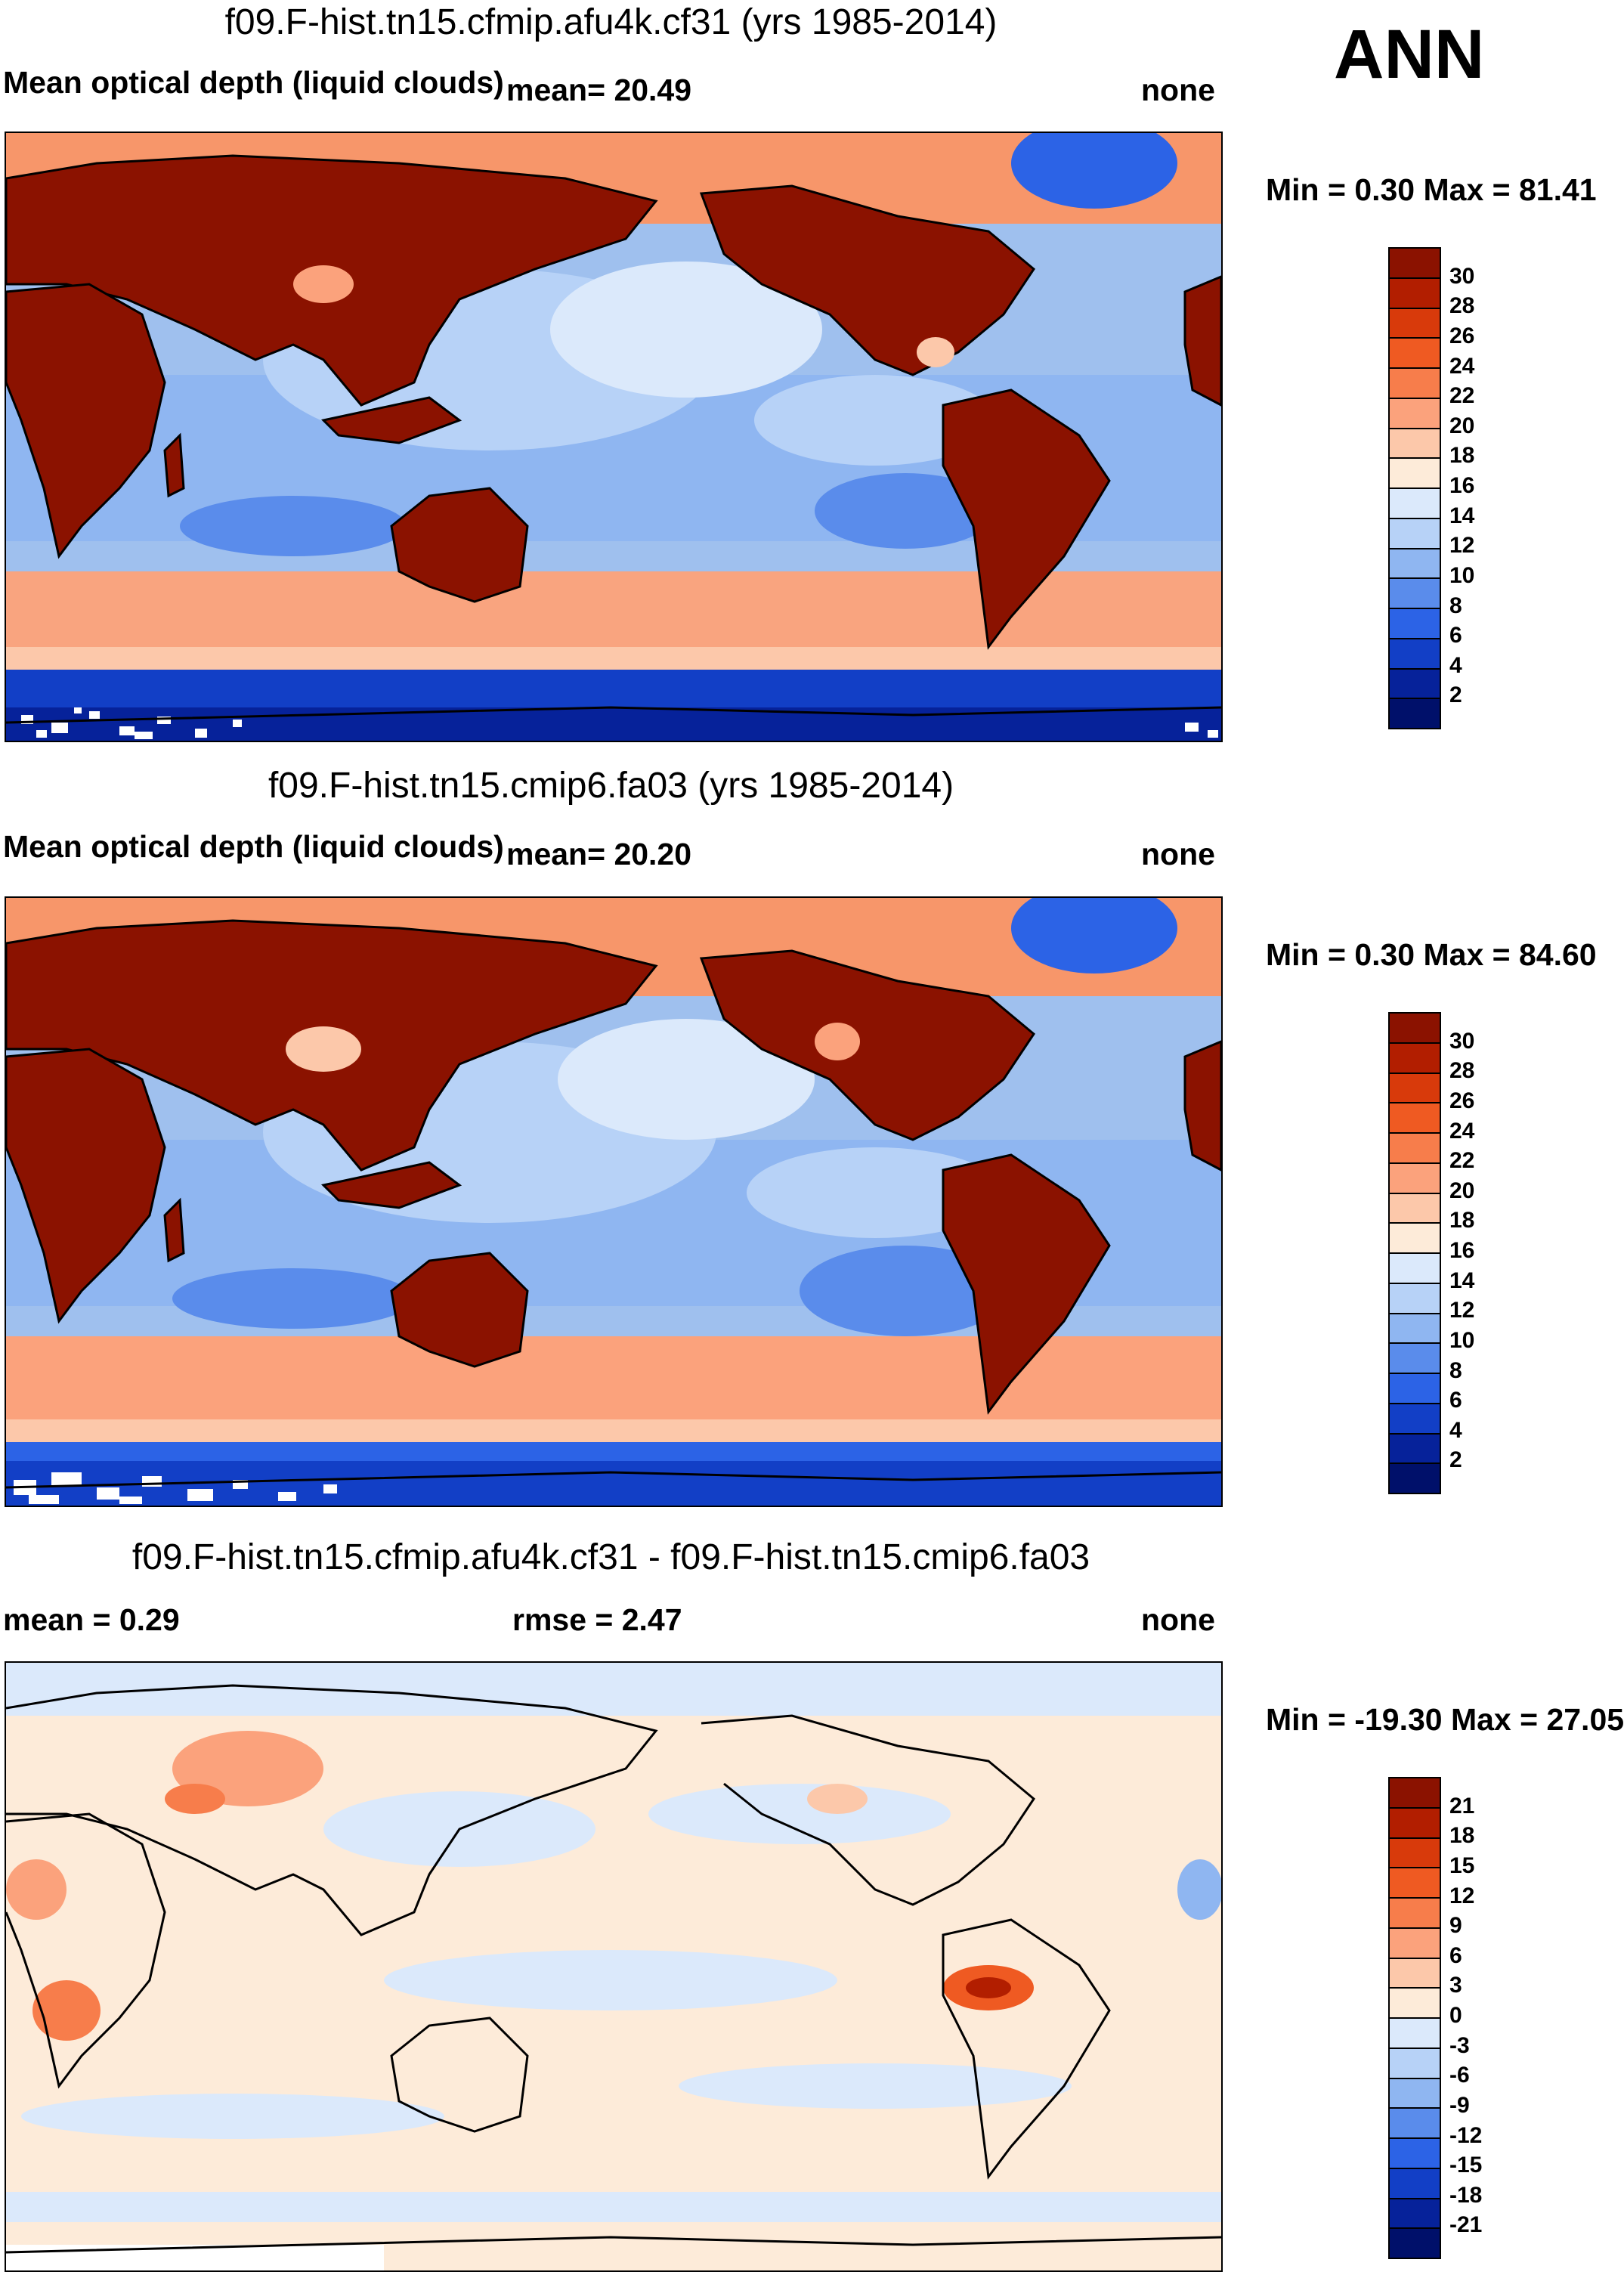 The width and height of the screenshot is (1624, 2275). What do you see at coordinates (1462, 1865) in the screenshot?
I see `colorbar-tick-label: 15` at bounding box center [1462, 1865].